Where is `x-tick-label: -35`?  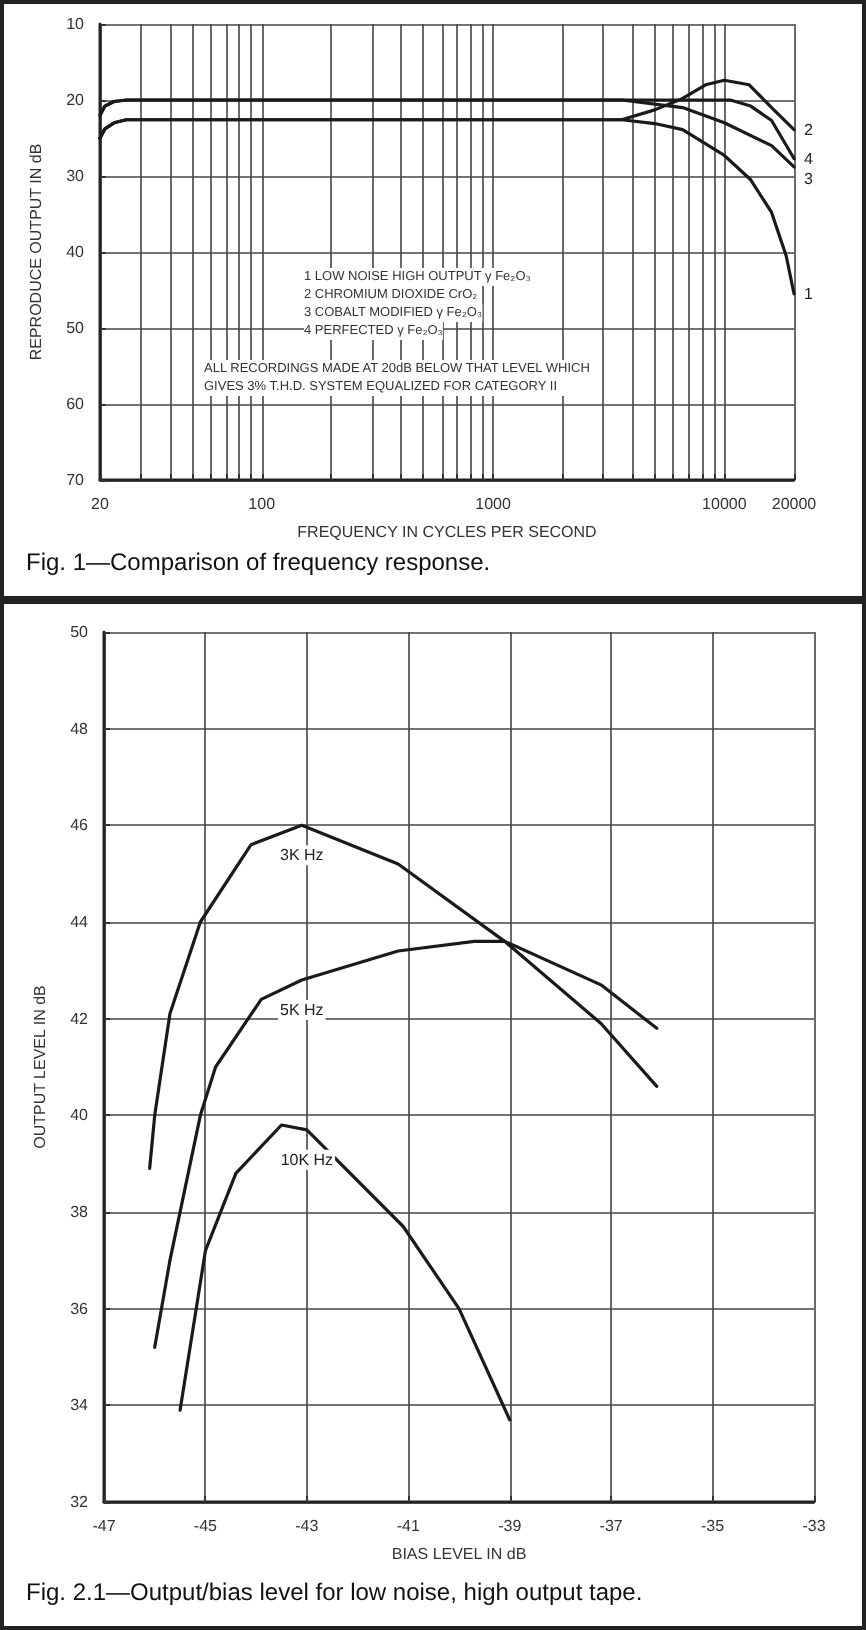 x-tick-label: -35 is located at coordinates (713, 1526).